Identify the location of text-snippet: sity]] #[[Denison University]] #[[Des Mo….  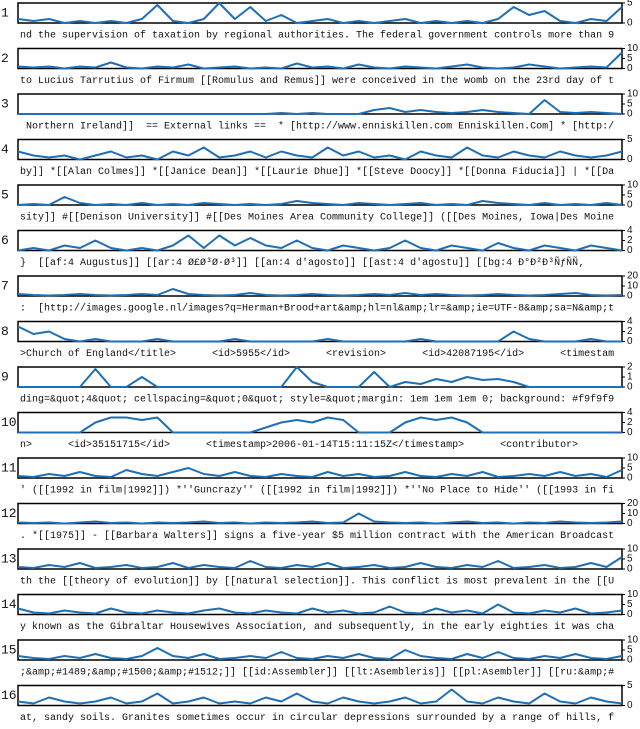
(317, 218).